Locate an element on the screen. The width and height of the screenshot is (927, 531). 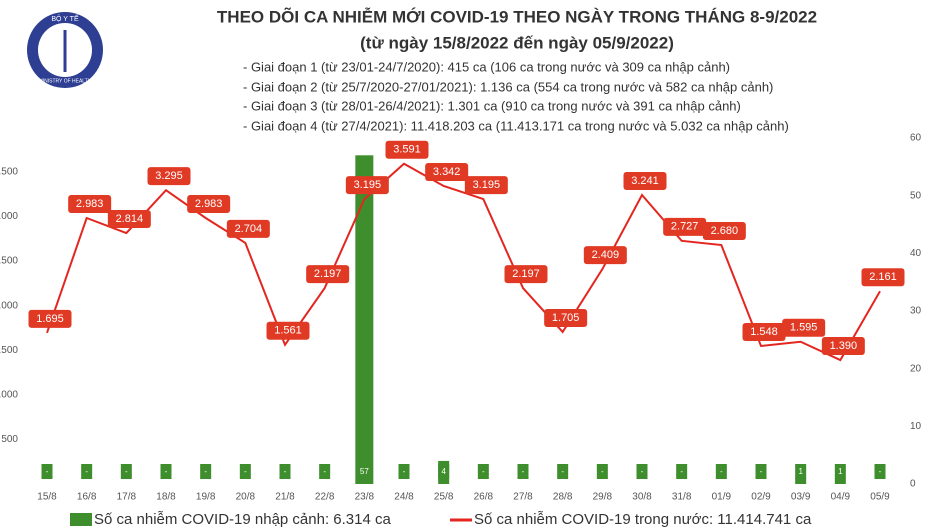
data-label: 2.983 is located at coordinates (90, 204).